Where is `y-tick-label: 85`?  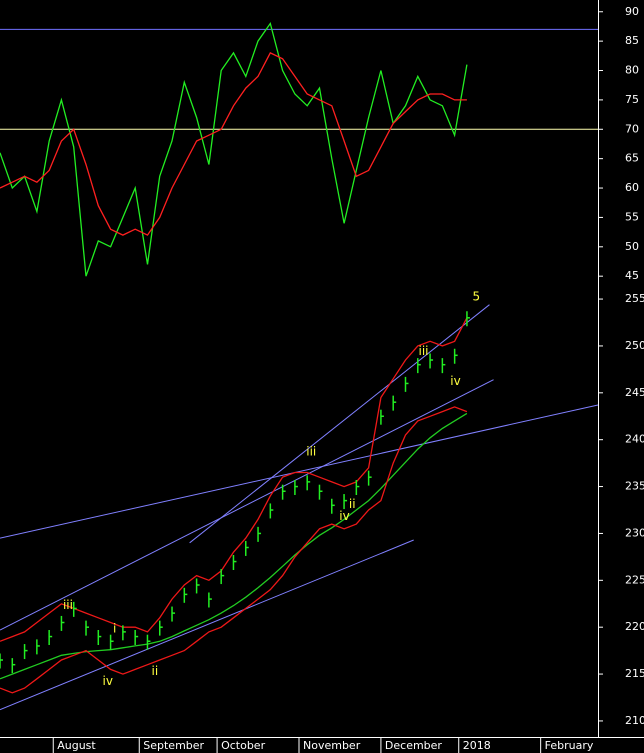 y-tick-label: 85 is located at coordinates (632, 40).